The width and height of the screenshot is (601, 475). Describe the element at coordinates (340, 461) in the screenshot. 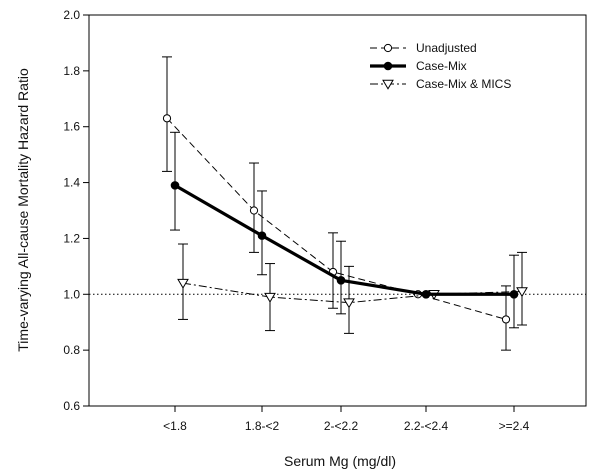

I see `x-axis-title: Serum Mg (mg/dl)` at that location.